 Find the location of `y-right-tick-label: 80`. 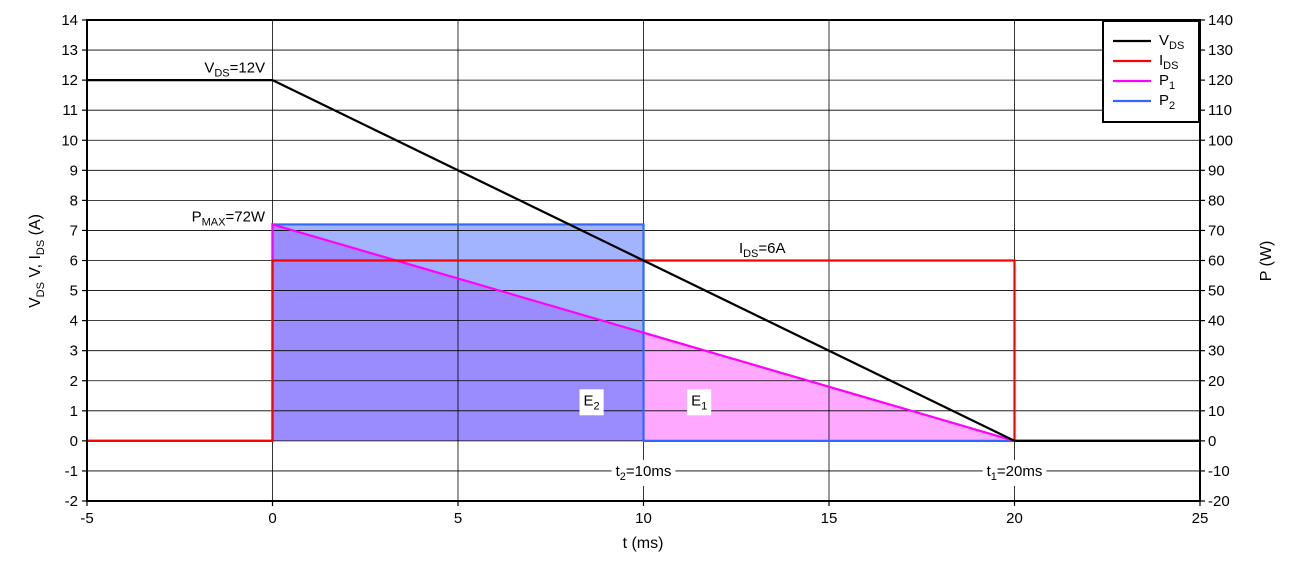

y-right-tick-label: 80 is located at coordinates (1216, 200).